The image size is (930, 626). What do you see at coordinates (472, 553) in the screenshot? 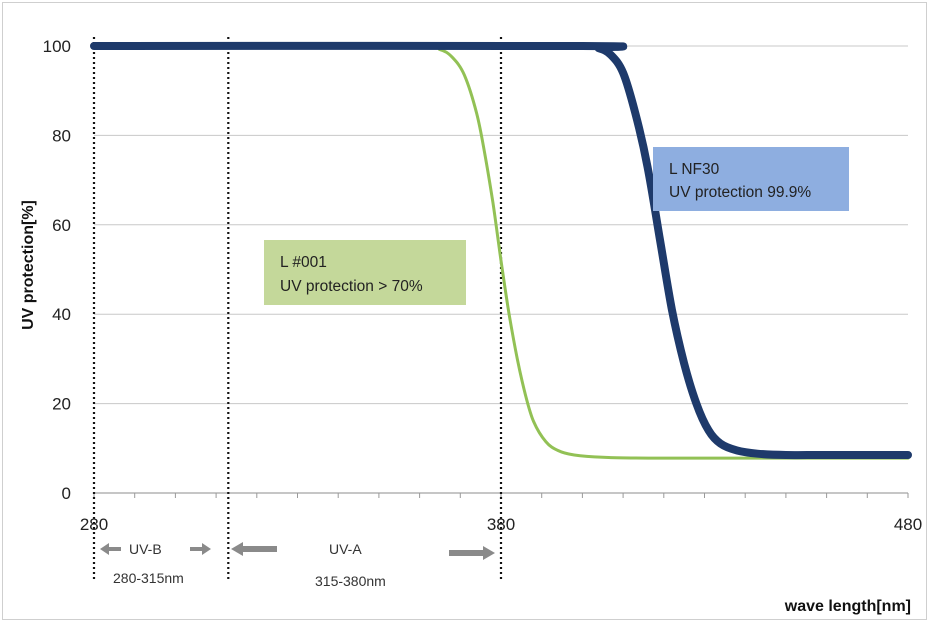
I see `uva-right-arrow` at bounding box center [472, 553].